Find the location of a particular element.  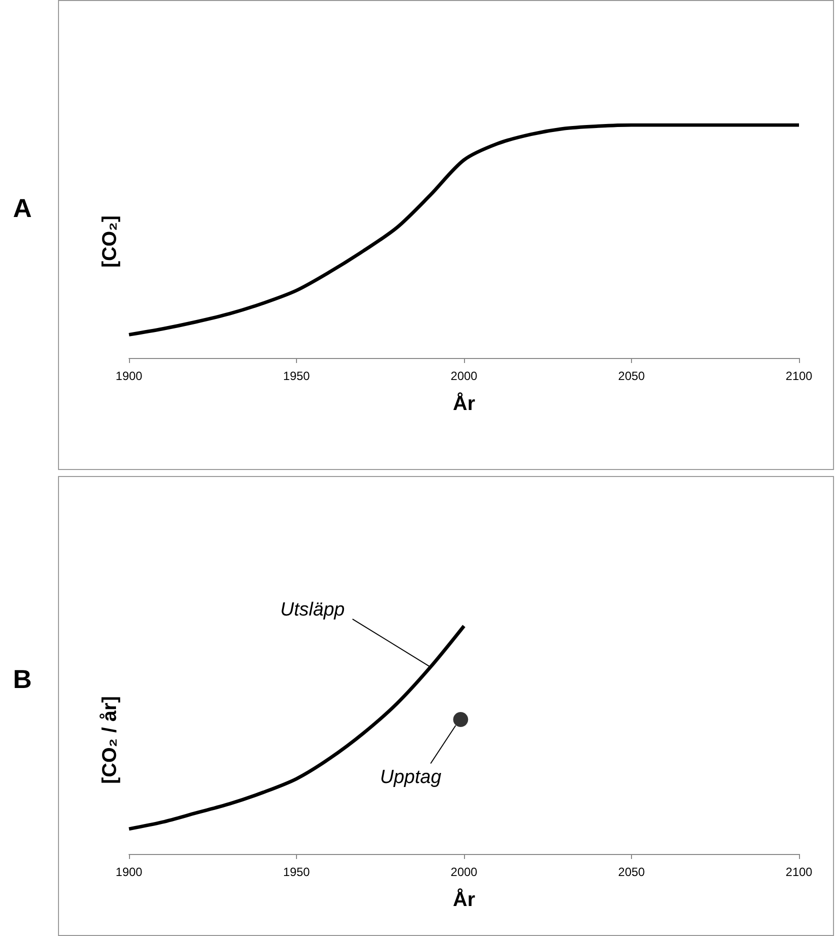

text: Utsläpp is located at coordinates (312, 610).